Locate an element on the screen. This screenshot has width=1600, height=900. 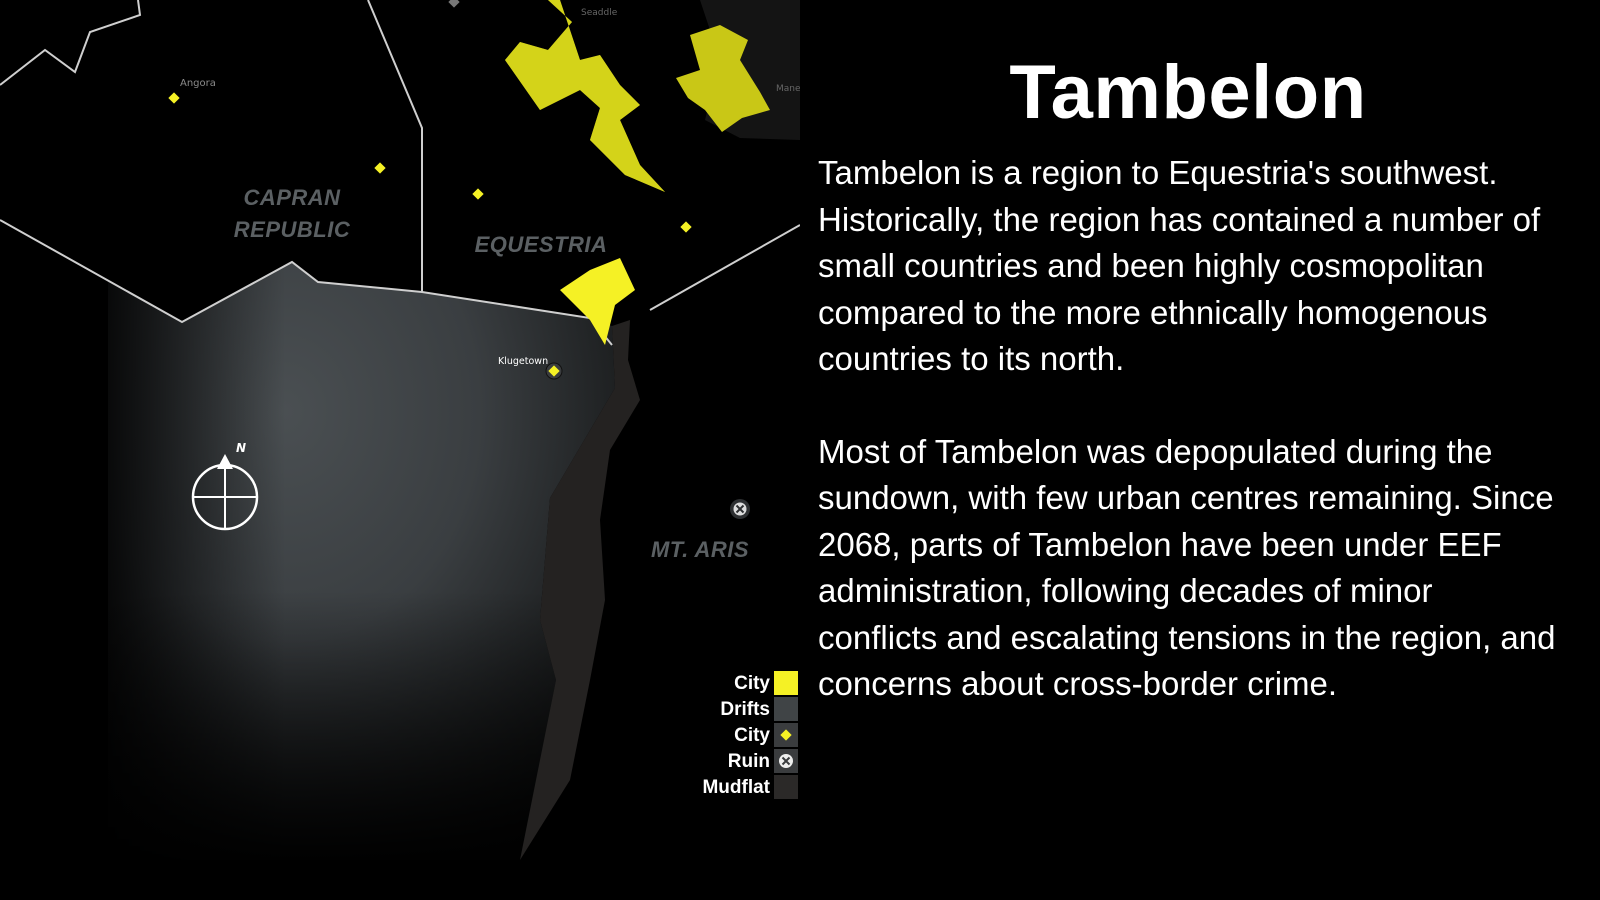
city-marker-angora is located at coordinates (174, 98).